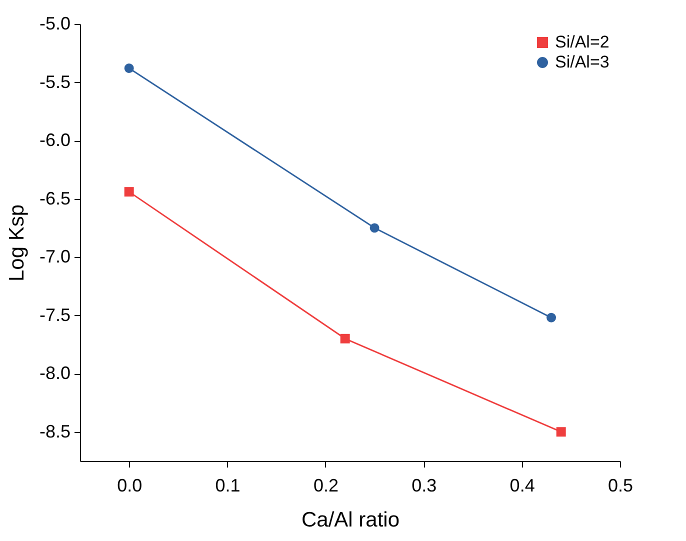  I want to click on y-tick-label: -6.0, so click(54, 140).